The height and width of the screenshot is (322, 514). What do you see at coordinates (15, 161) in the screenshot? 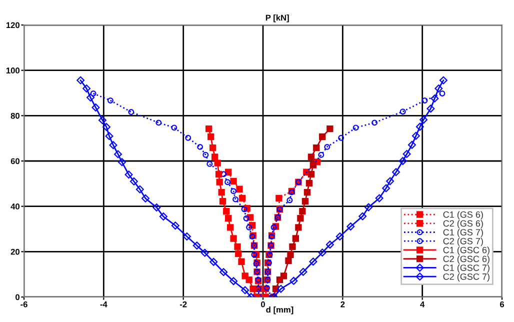
I see `y-tick-label: 60` at bounding box center [15, 161].